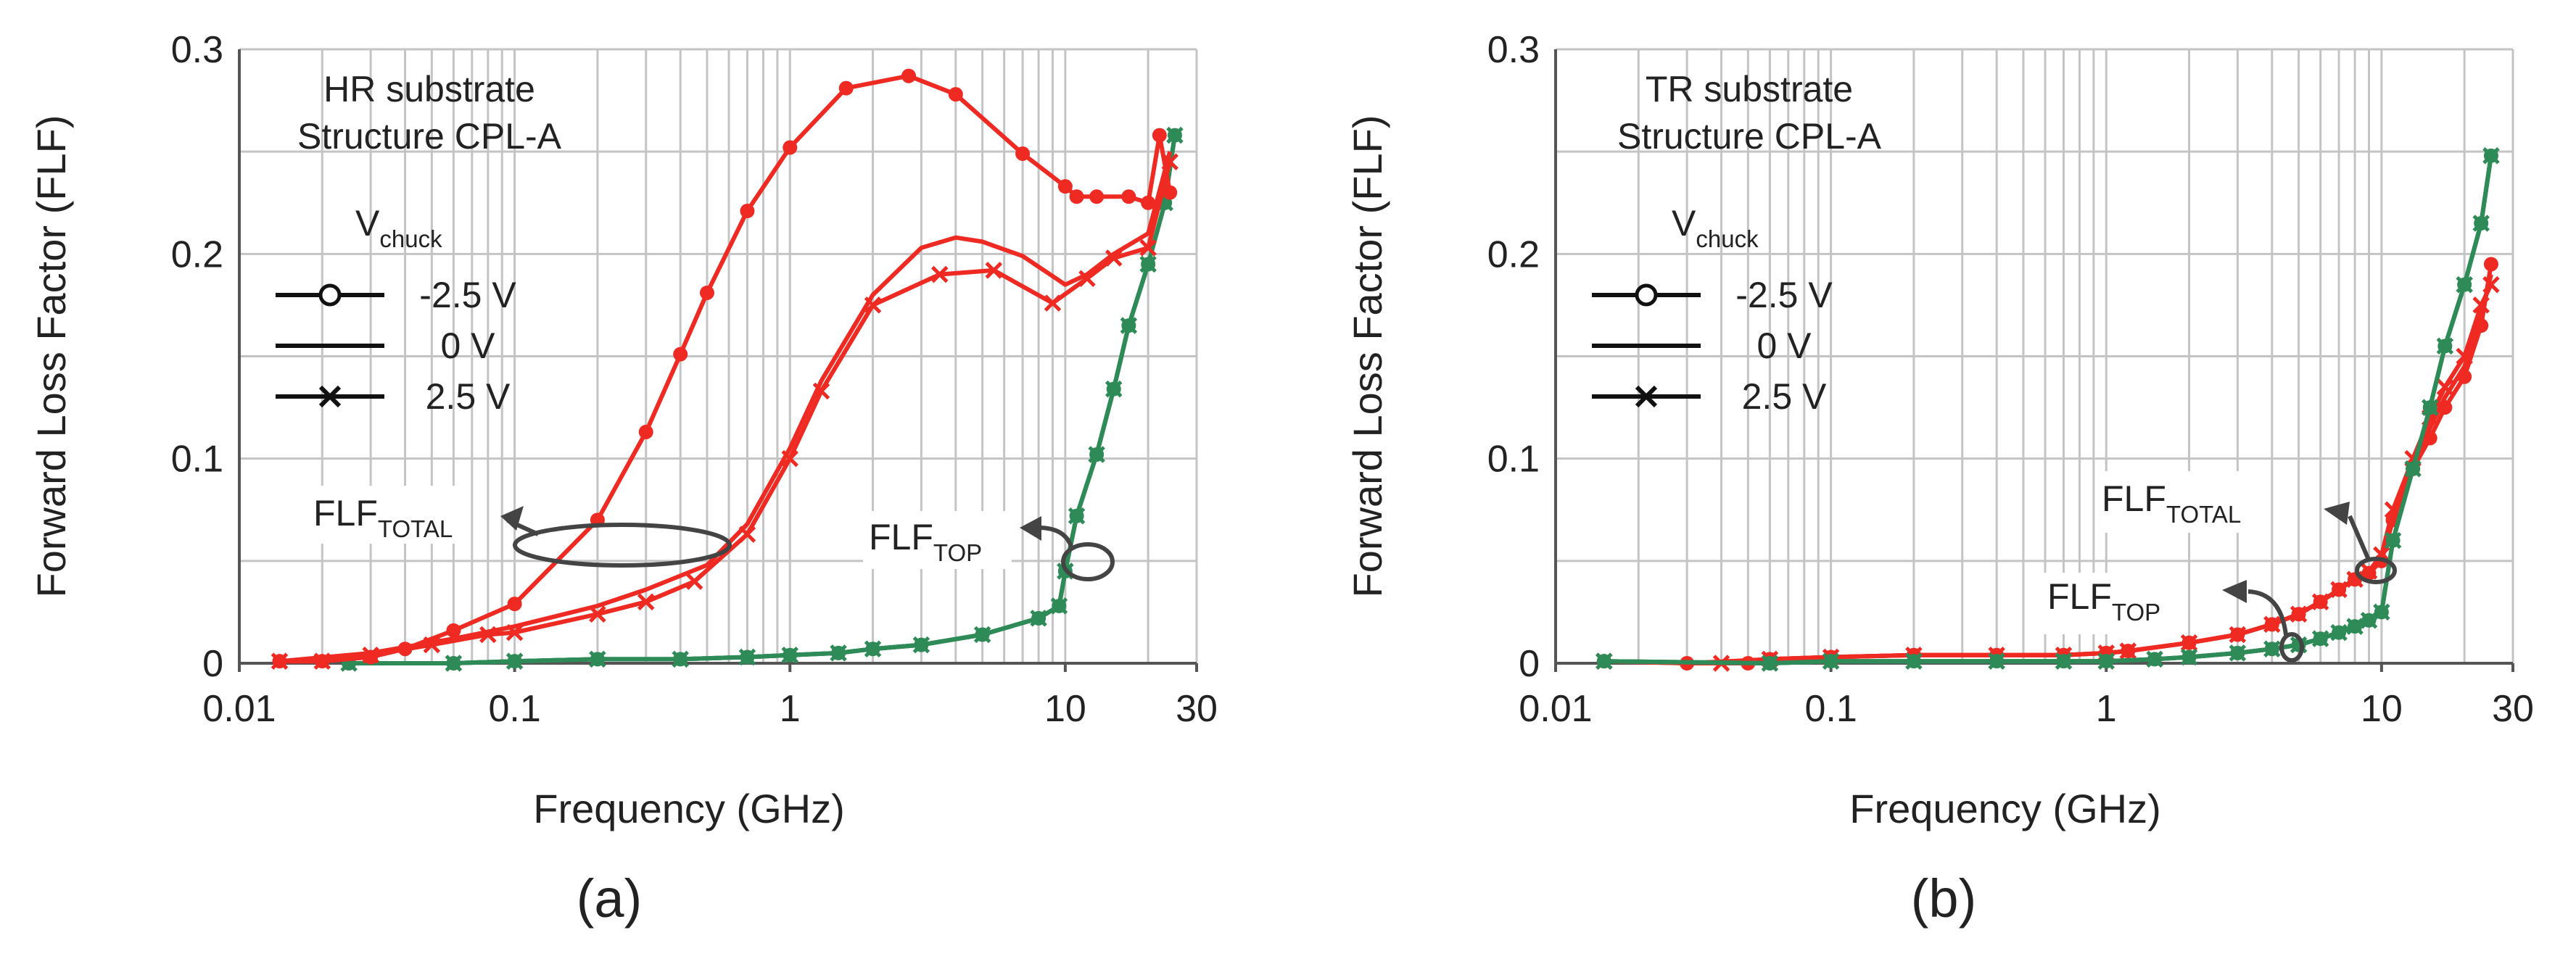  What do you see at coordinates (2382, 709) in the screenshot?
I see `x-tick-label: 10` at bounding box center [2382, 709].